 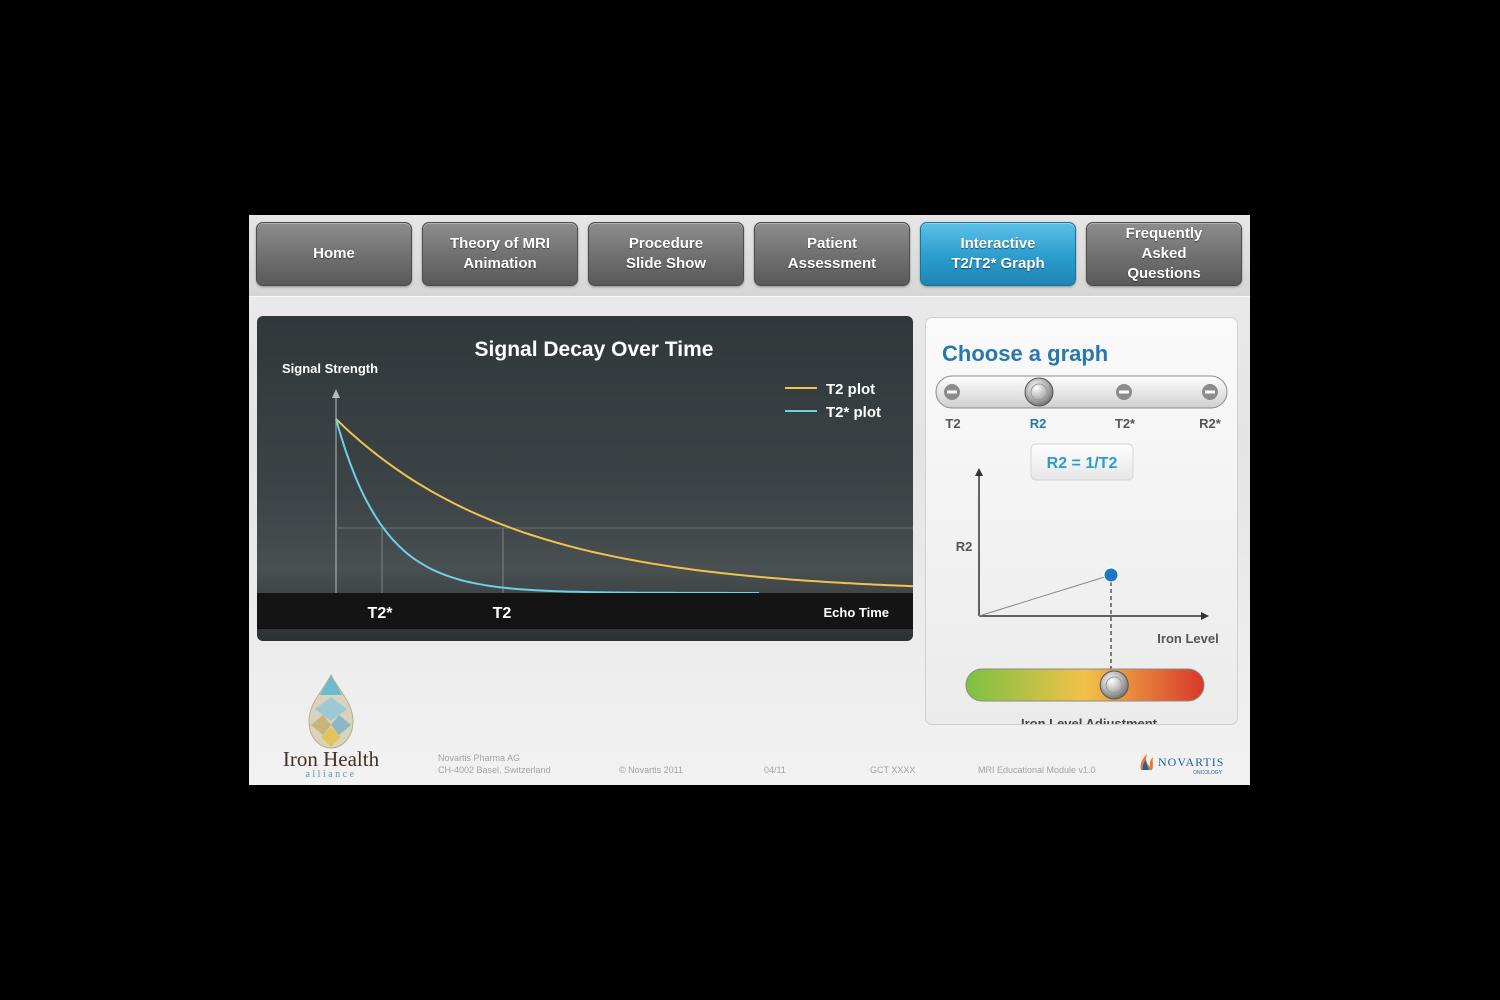 I want to click on r2-axis-arrow, so click(x=979, y=472).